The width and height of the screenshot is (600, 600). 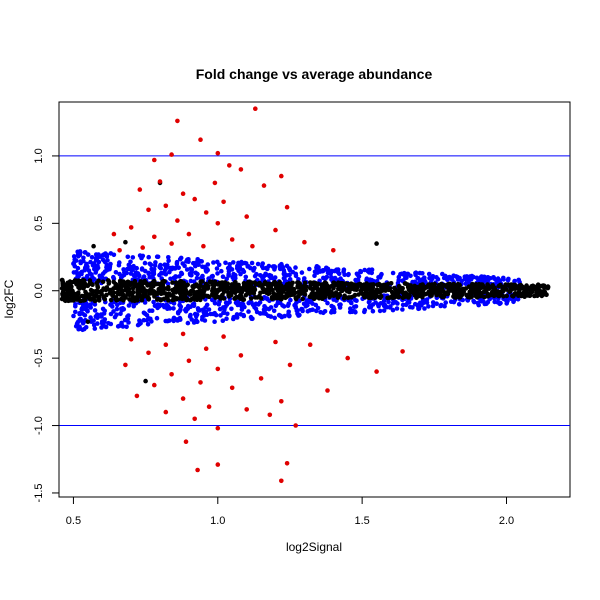 I want to click on y-tick-label: 0.0, so click(x=39, y=290).